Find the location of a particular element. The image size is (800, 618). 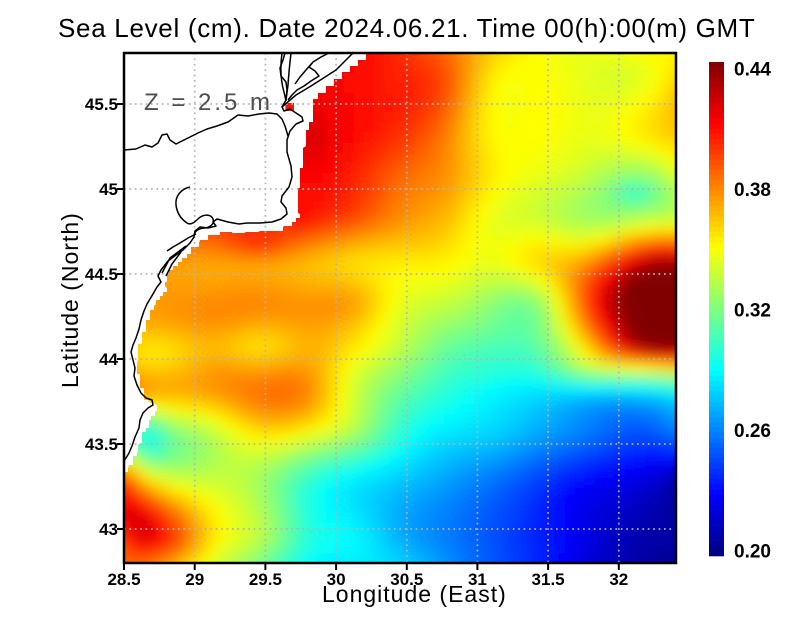

svg-text: 29.5 is located at coordinates (265, 579).